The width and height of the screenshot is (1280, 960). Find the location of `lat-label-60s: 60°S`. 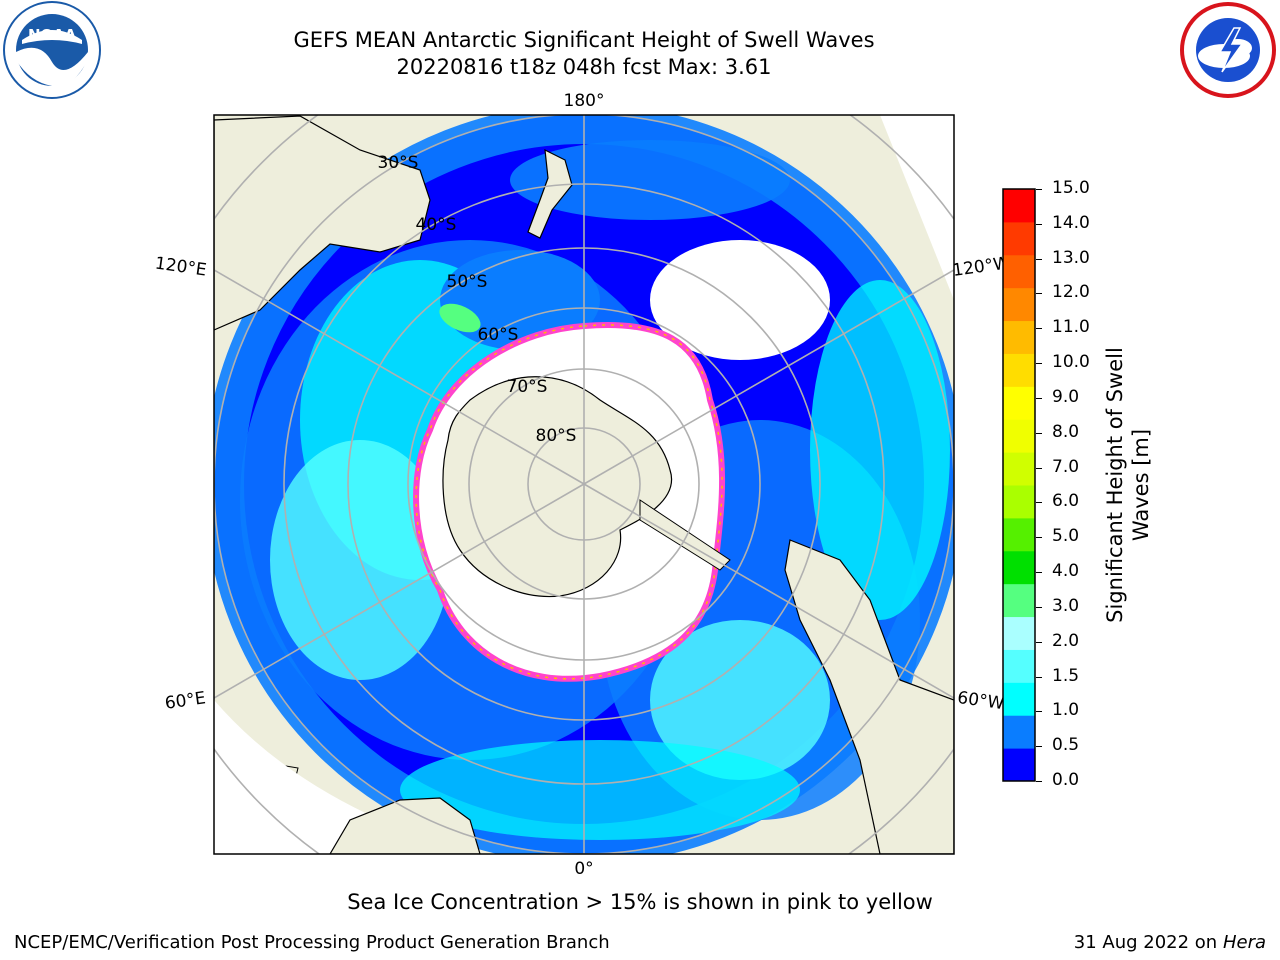

lat-label-60s: 60°S is located at coordinates (498, 335).